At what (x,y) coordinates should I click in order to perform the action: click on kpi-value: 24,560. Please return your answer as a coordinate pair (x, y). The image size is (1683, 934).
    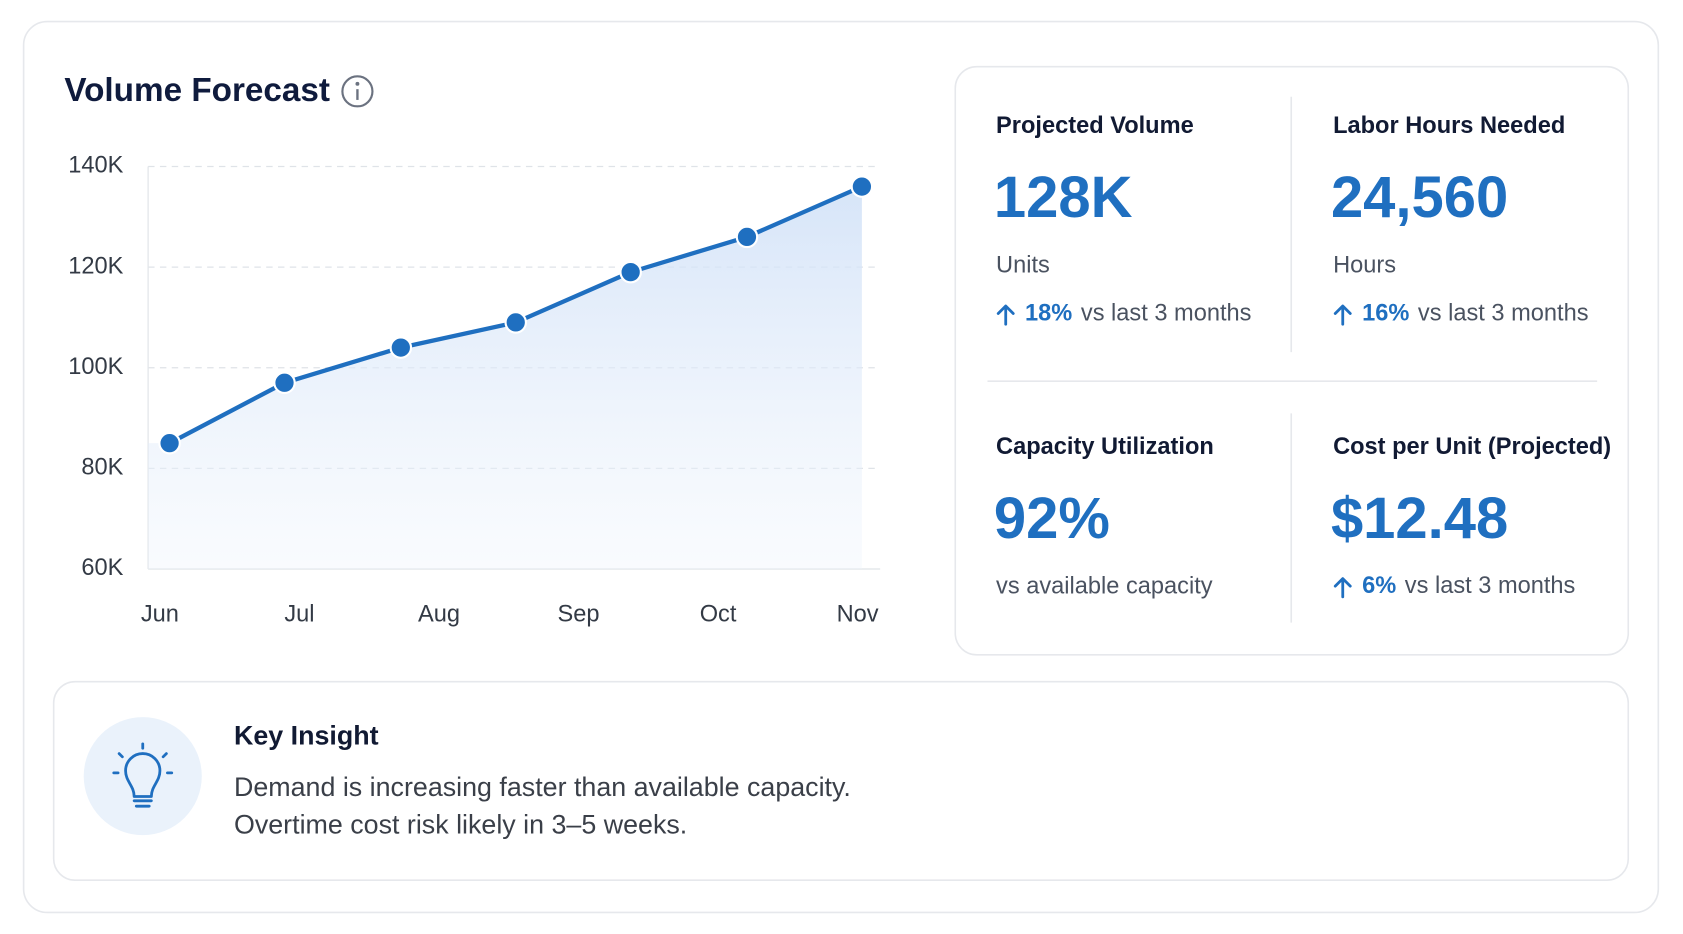
    Looking at the image, I should click on (1419, 198).